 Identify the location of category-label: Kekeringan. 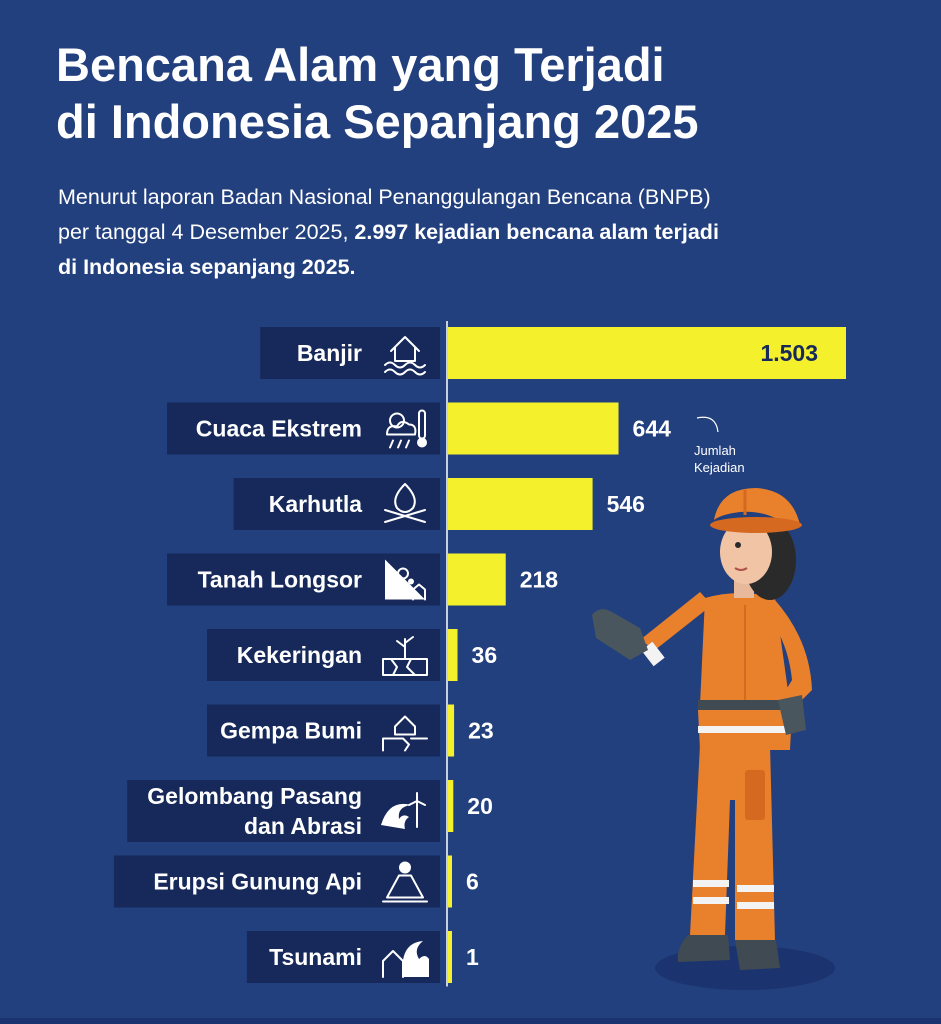
(299, 655).